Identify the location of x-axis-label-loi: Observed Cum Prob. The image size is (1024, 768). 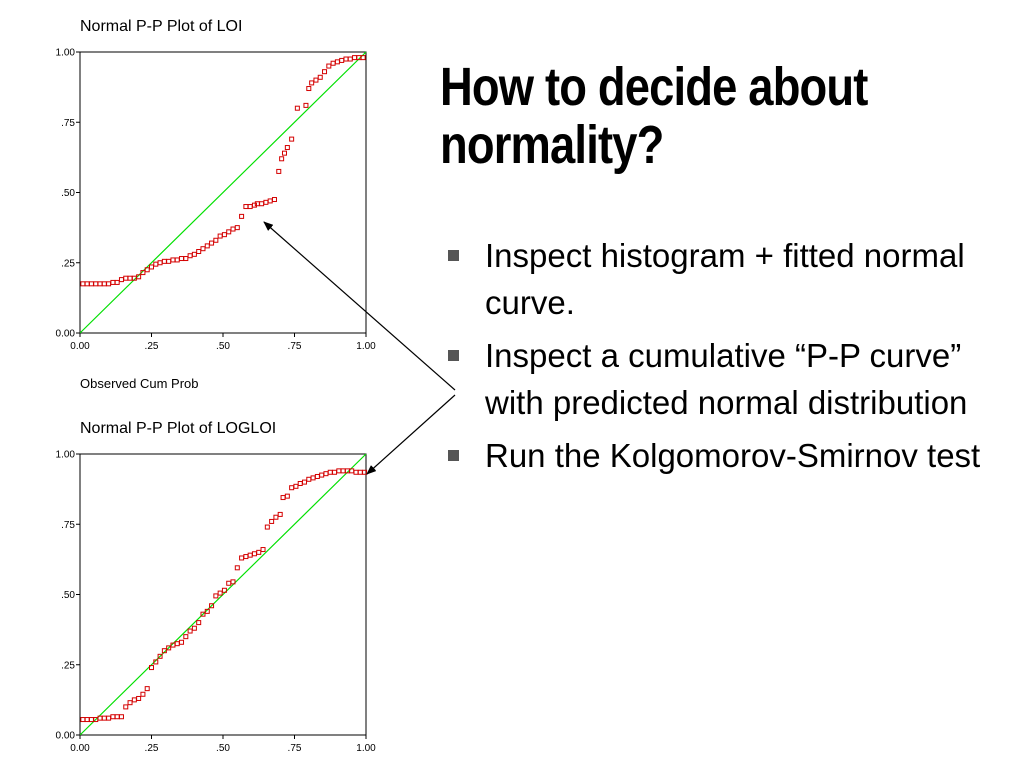
(139, 383).